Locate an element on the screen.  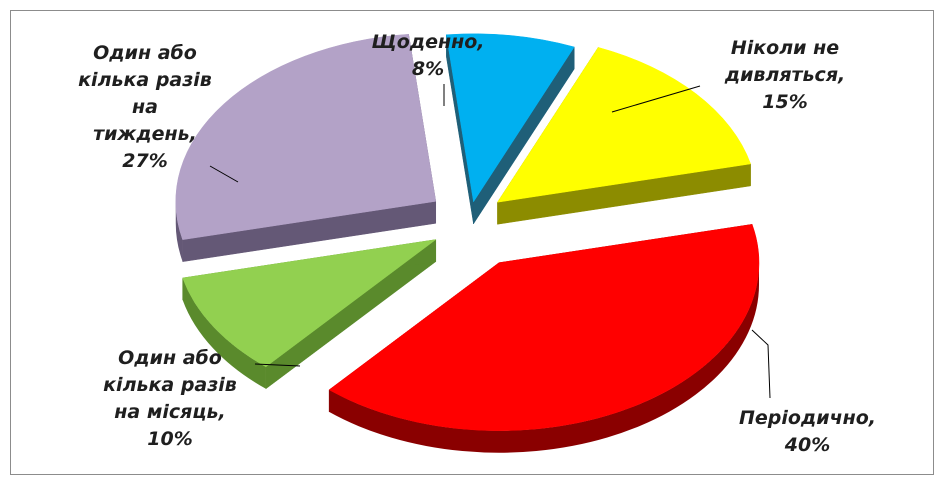
label-monthly: Один або кілька разів на місяць, 10% is located at coordinates (170, 398).